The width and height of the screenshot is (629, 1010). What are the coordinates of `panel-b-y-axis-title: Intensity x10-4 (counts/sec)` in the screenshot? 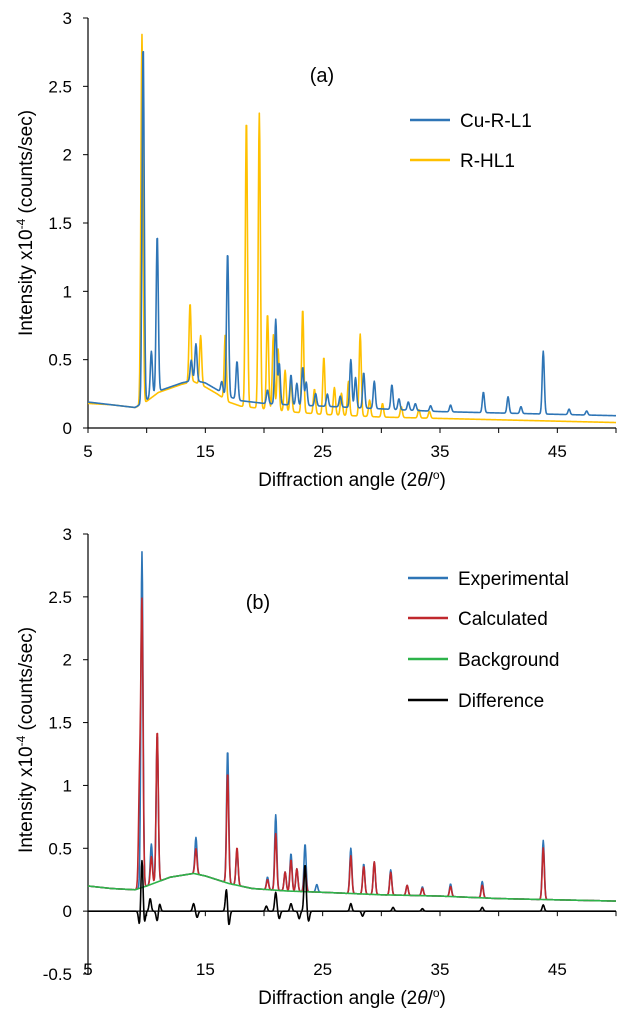 It's located at (25, 740).